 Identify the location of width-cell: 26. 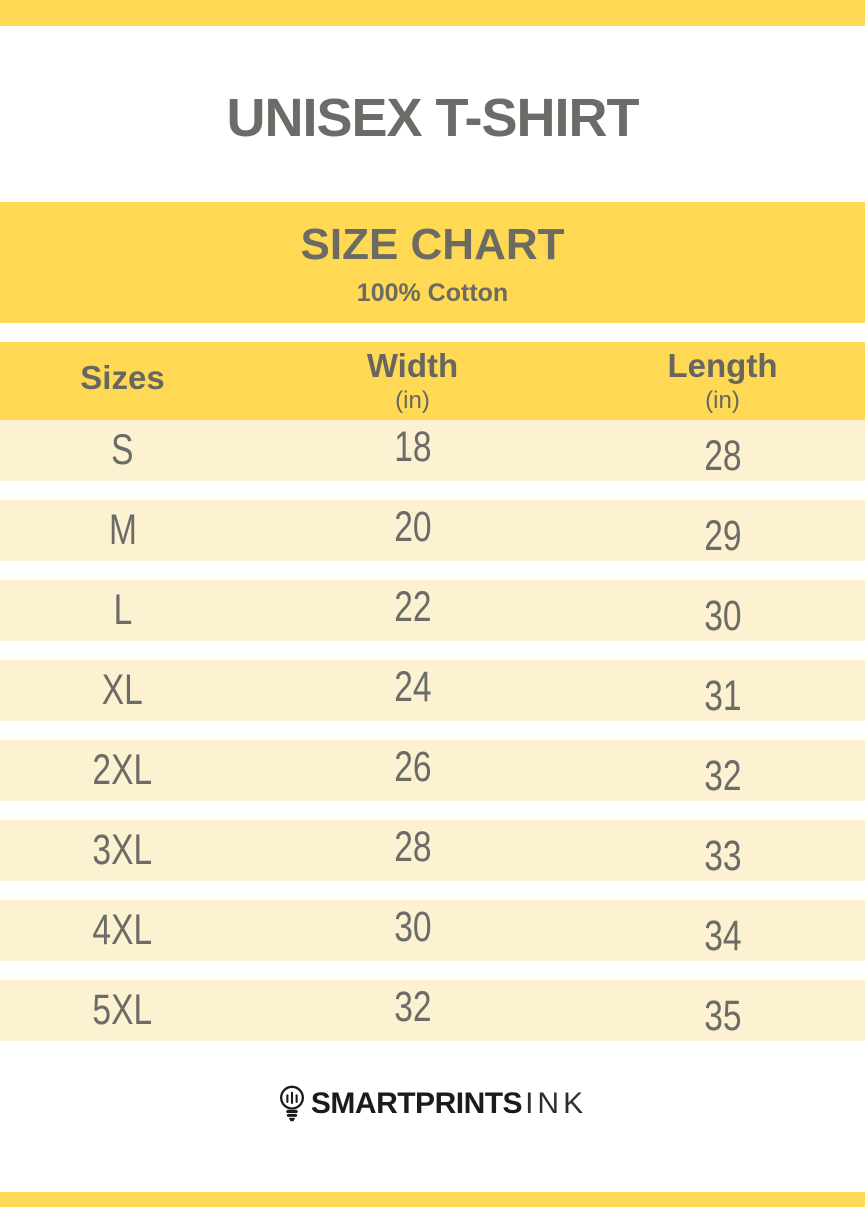
(412, 767).